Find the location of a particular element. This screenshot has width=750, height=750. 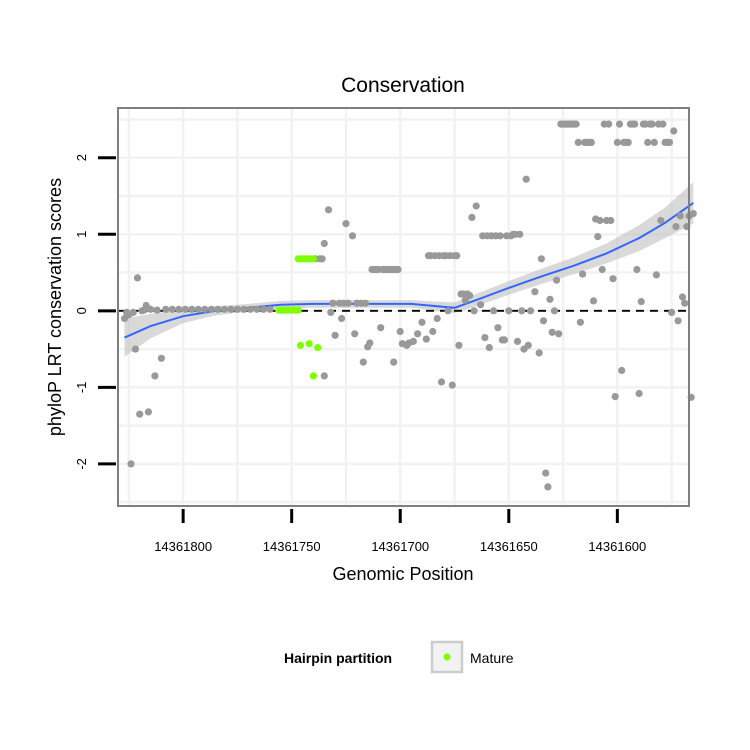

legend-title: Hairpin partition is located at coordinates (338, 658).